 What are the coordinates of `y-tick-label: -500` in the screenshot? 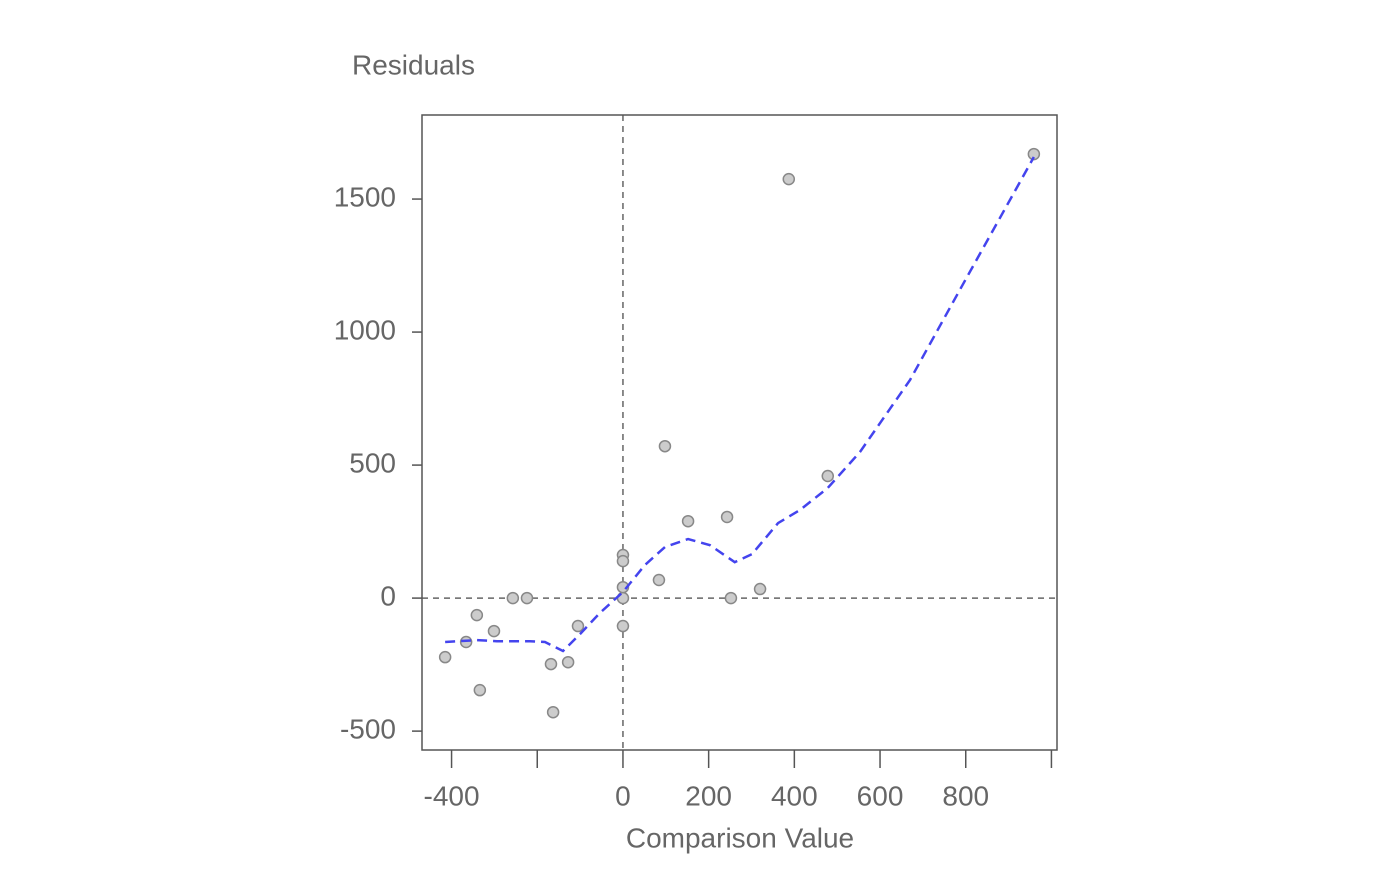 It's located at (368, 729).